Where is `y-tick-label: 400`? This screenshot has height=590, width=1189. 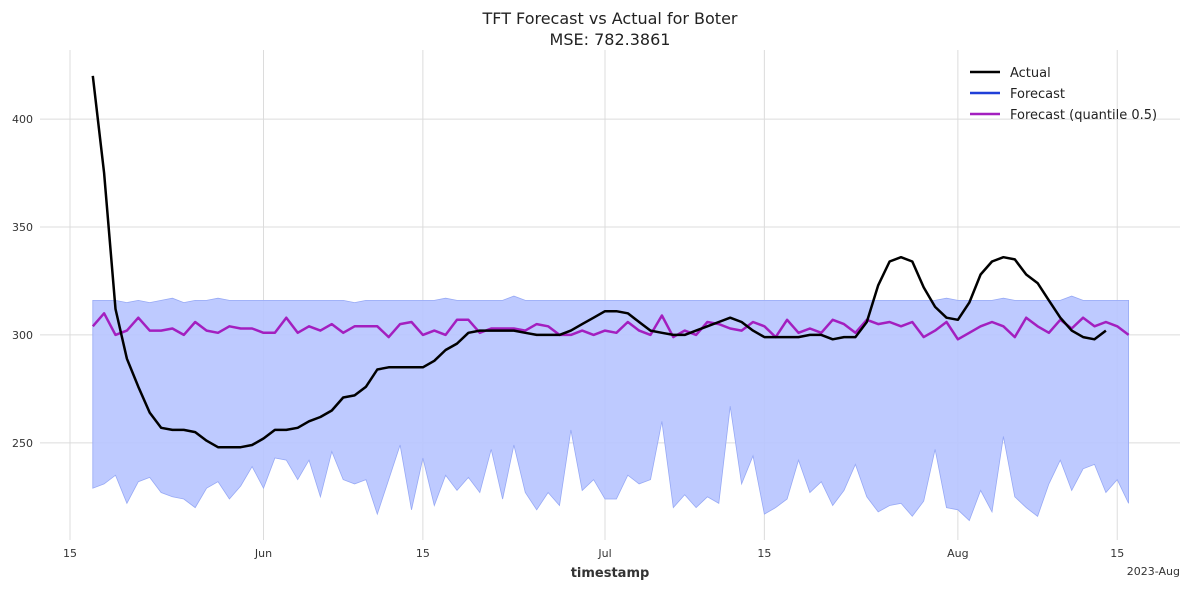 y-tick-label: 400 is located at coordinates (22, 119).